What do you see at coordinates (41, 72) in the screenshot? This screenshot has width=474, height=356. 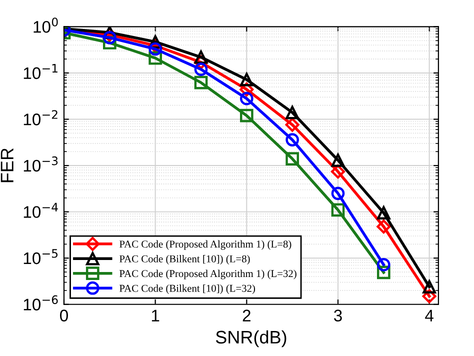 I see `y-tick-label: 10$^{−1}$` at bounding box center [41, 72].